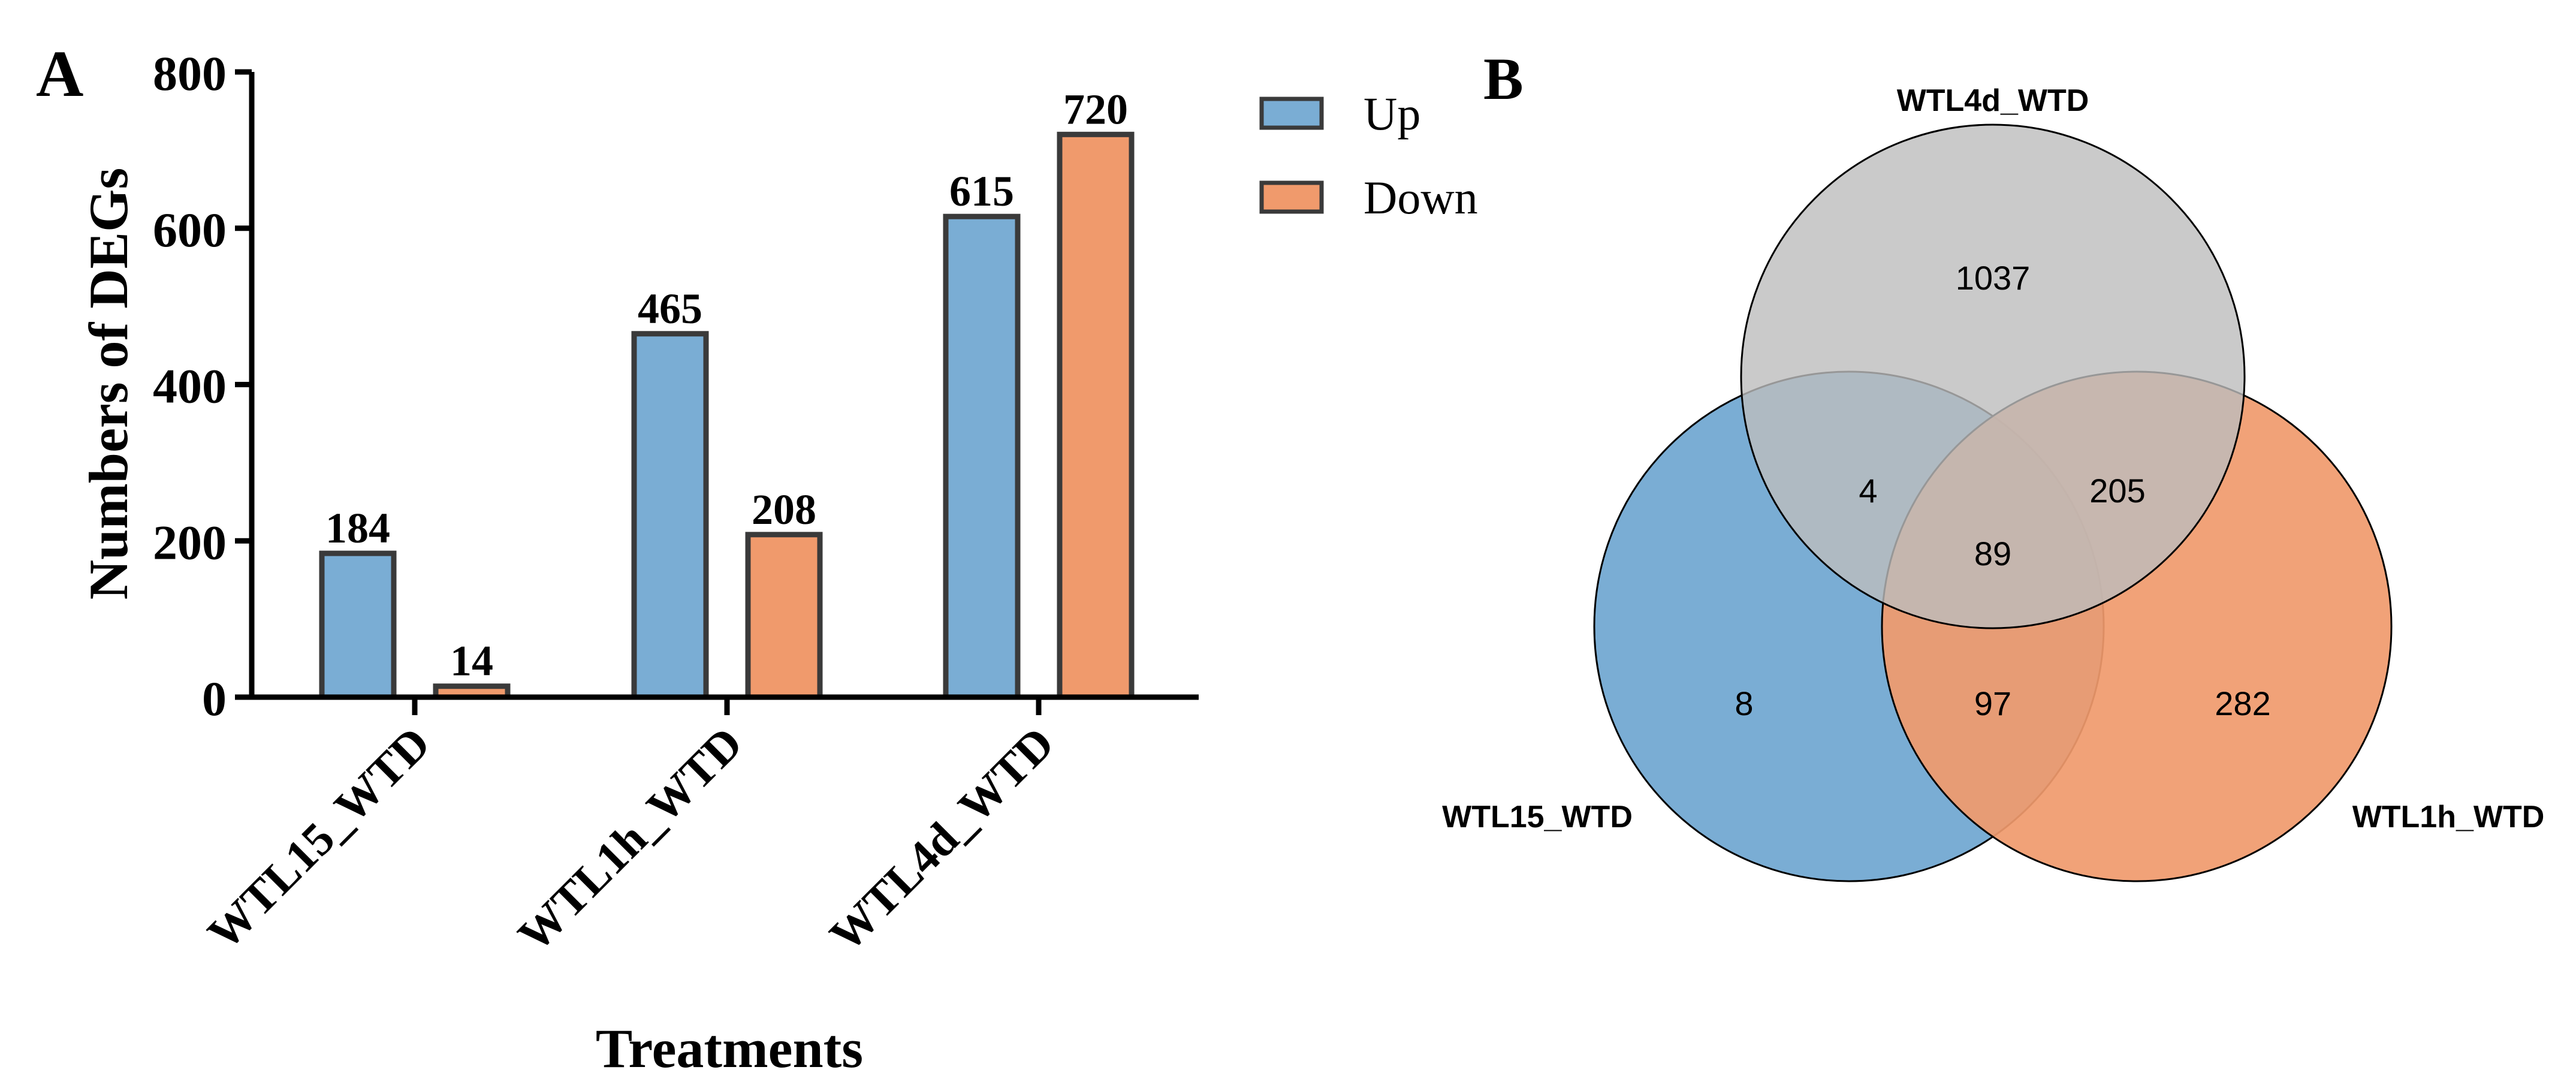 The width and height of the screenshot is (2576, 1082). What do you see at coordinates (1992, 553) in the screenshot?
I see `venn-count-all-three: 89` at bounding box center [1992, 553].